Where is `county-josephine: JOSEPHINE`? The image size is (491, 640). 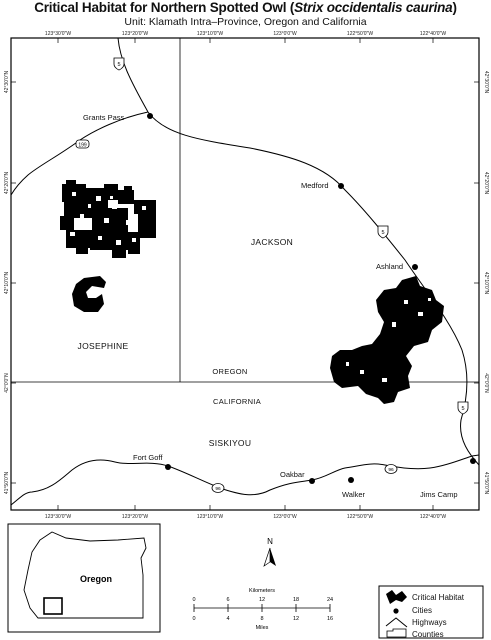 county-josephine: JOSEPHINE is located at coordinates (103, 346).